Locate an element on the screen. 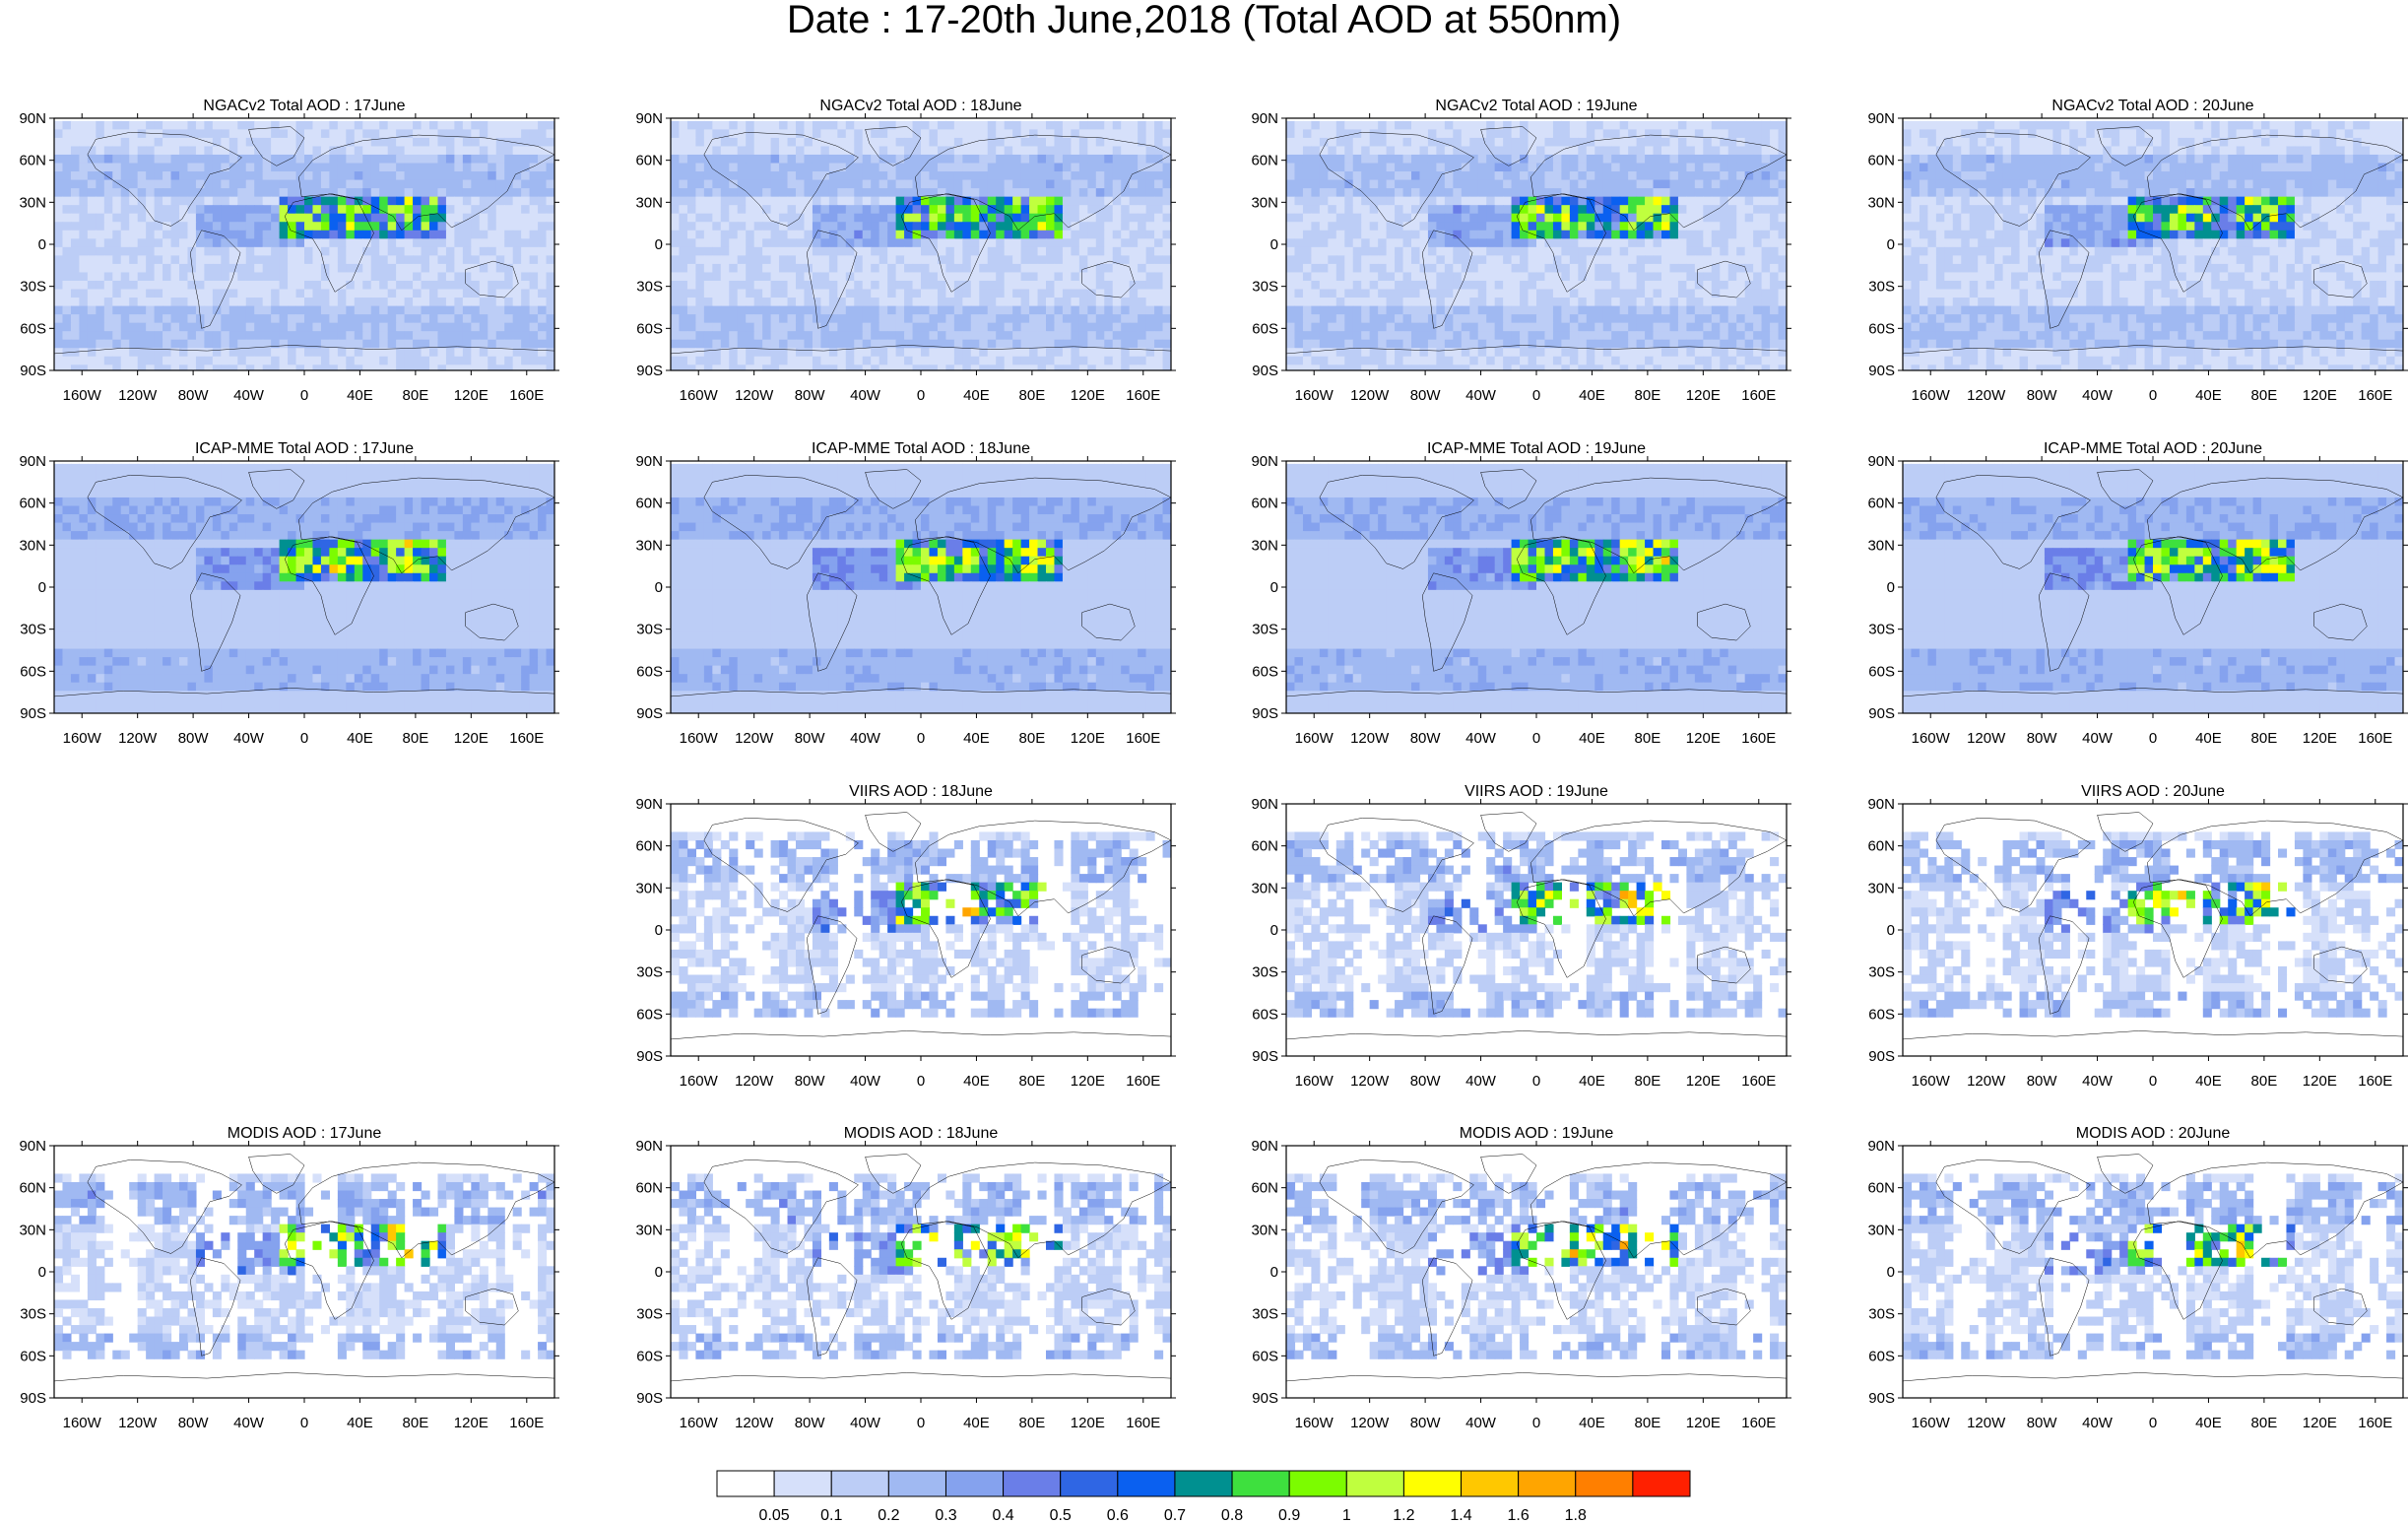 This screenshot has width=2408, height=1523. panel-title: NGACv2 Total AOD : 19June is located at coordinates (1536, 106).